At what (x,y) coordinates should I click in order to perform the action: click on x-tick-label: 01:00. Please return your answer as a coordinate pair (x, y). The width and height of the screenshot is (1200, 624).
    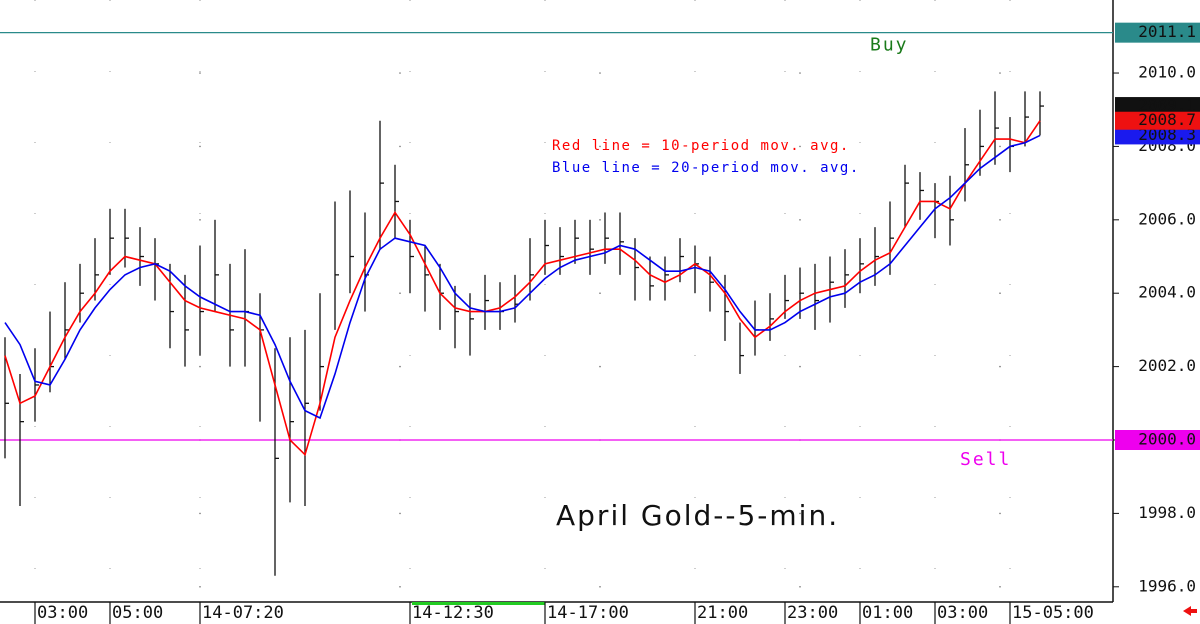
    Looking at the image, I should click on (887, 613).